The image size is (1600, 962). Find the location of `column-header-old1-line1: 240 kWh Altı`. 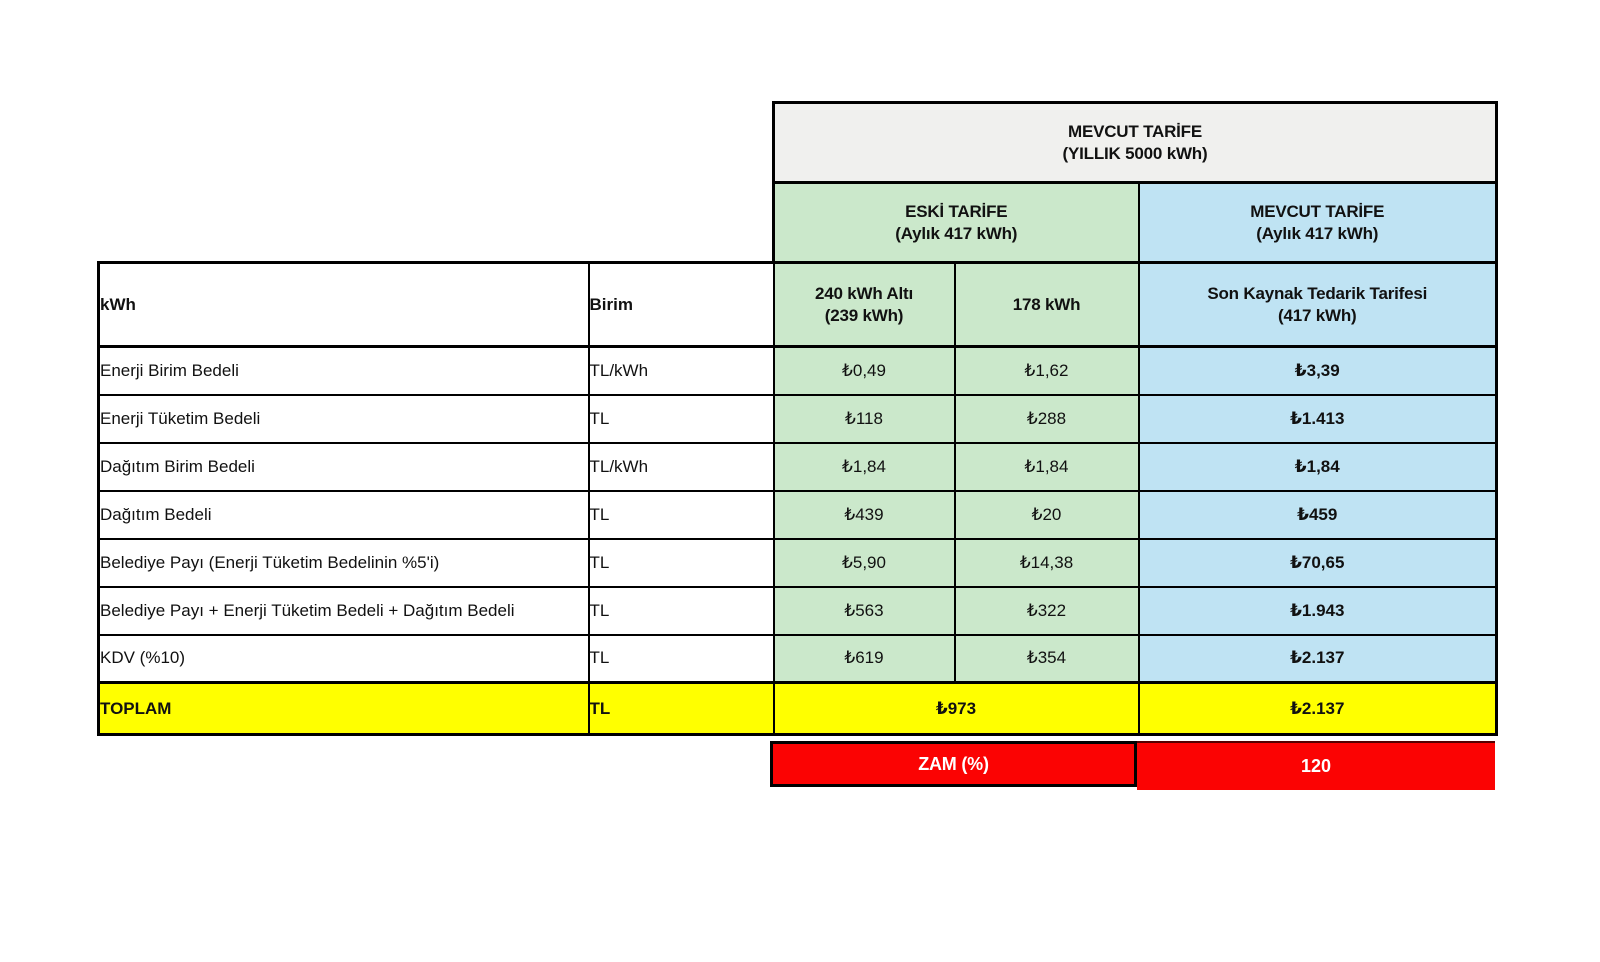

column-header-old1-line1: 240 kWh Altı is located at coordinates (864, 293).